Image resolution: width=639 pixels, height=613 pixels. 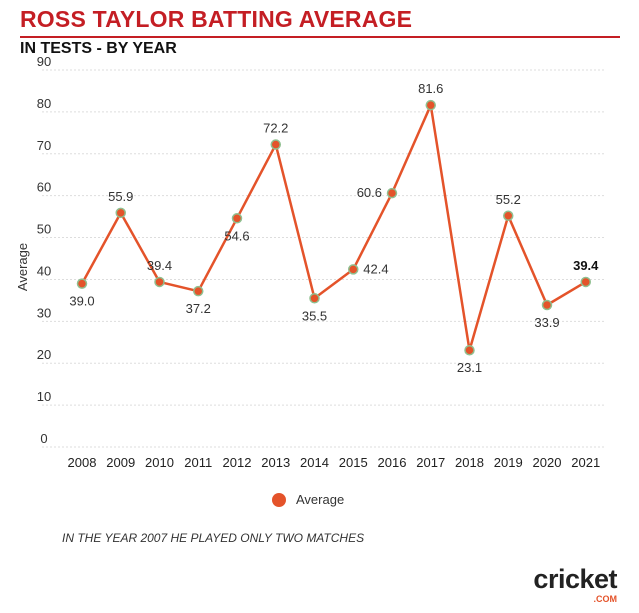 I want to click on y-tick-40: 40, so click(x=44, y=270).